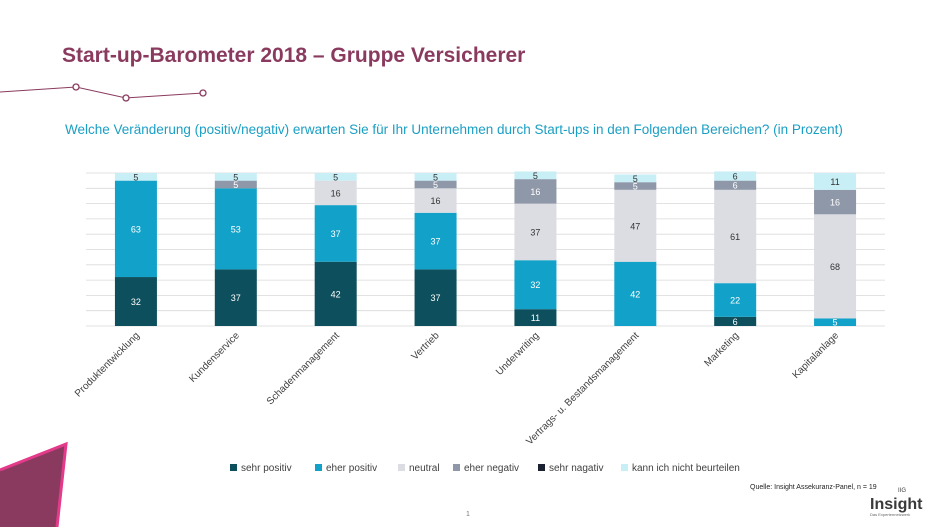  I want to click on bar-produktentwicklung-kann-ich-nicht-beurteilen, so click(135, 177).